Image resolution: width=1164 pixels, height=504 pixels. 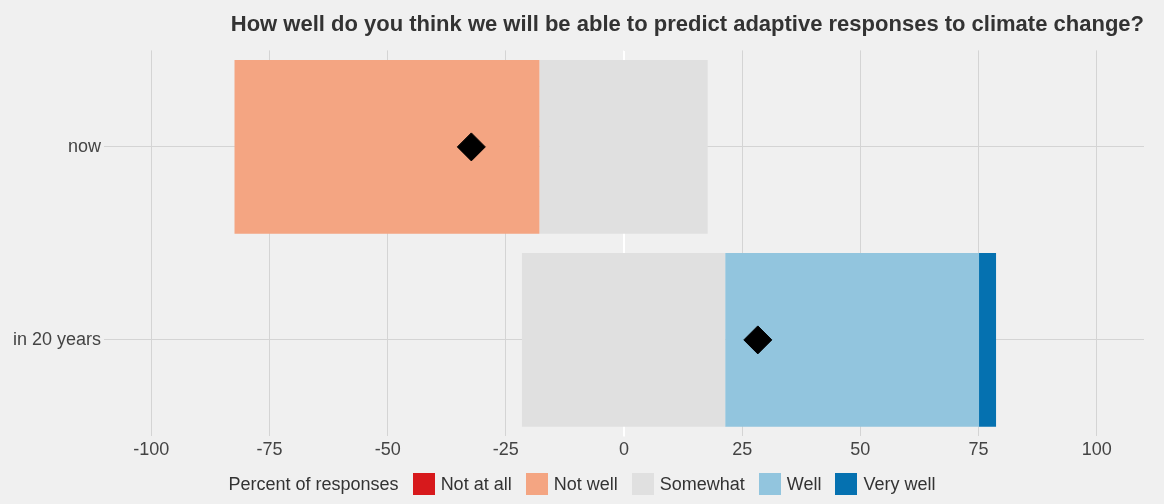 I want to click on x-tick-label: 100, so click(x=1096, y=449).